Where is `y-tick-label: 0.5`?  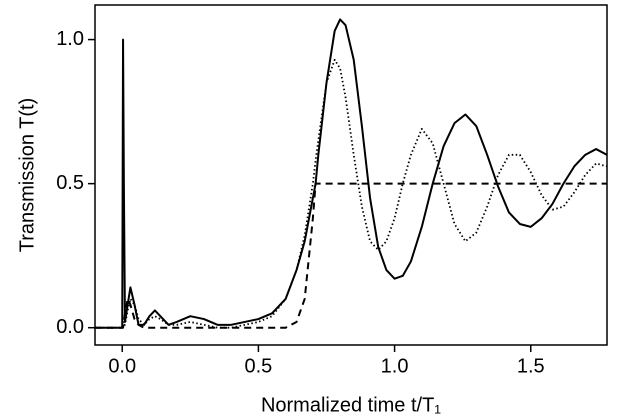
y-tick-label: 0.5 is located at coordinates (70, 183).